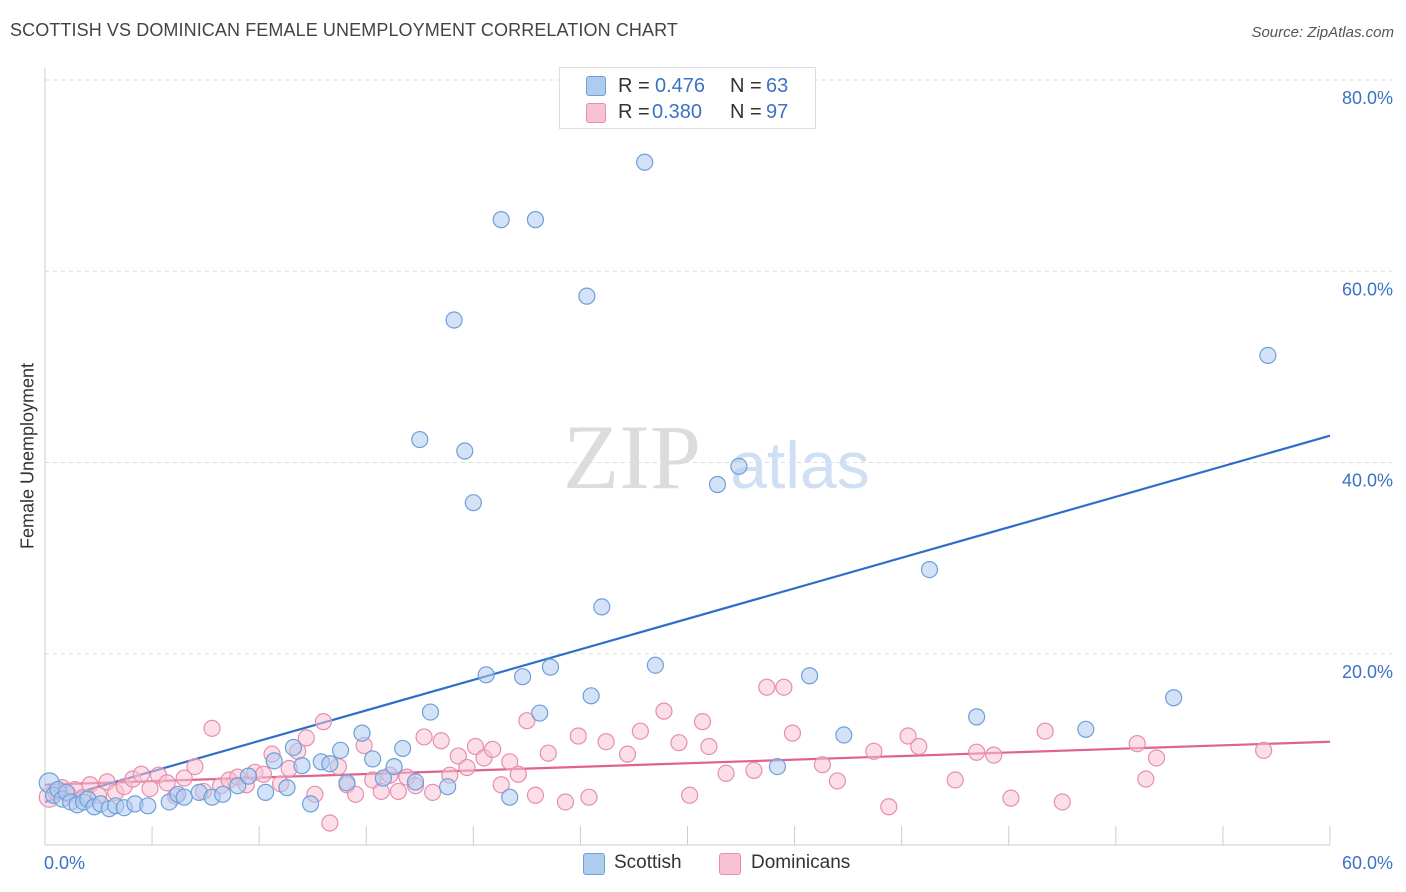 The height and width of the screenshot is (892, 1406). Describe the element at coordinates (1367, 98) in the screenshot. I see `y-tick-label: 80.0%` at that location.